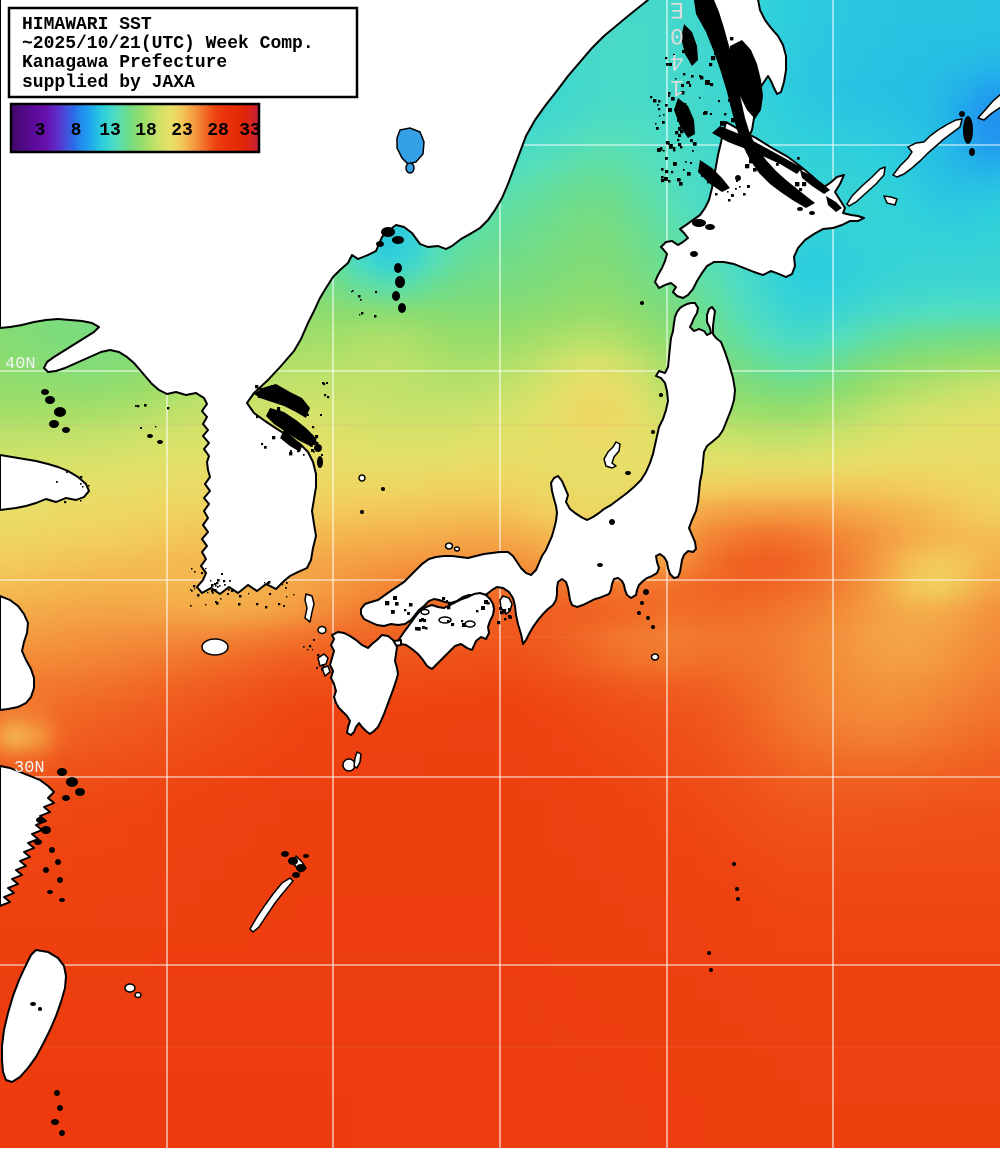 This screenshot has width=1000, height=1153. I want to click on svg-text: 30N, so click(29, 768).